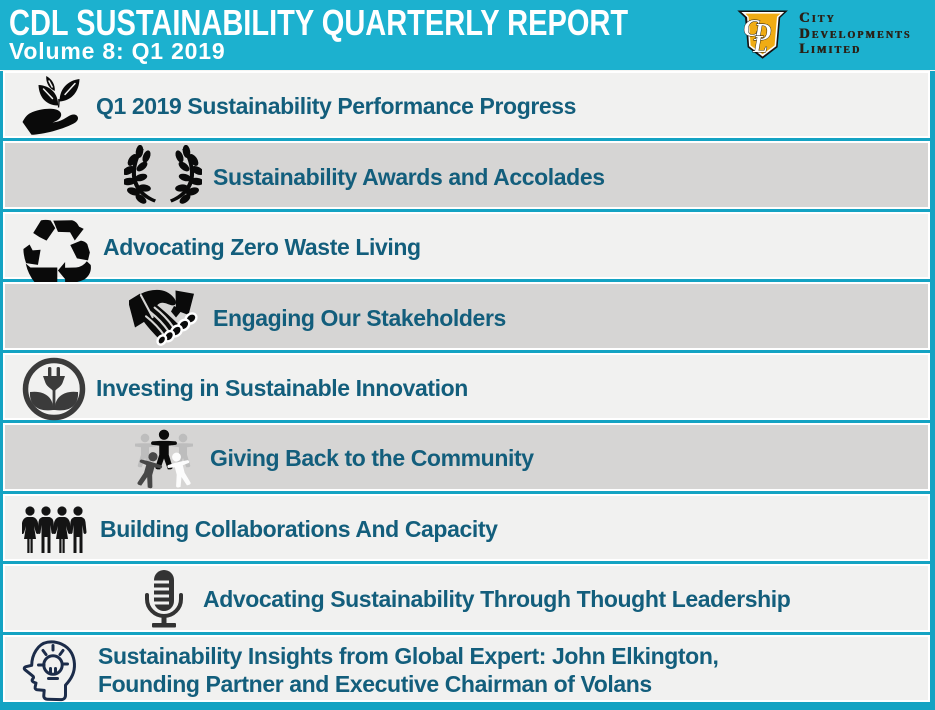 This screenshot has width=935, height=710. What do you see at coordinates (752, 29) in the screenshot?
I see `svg-text: C` at bounding box center [752, 29].